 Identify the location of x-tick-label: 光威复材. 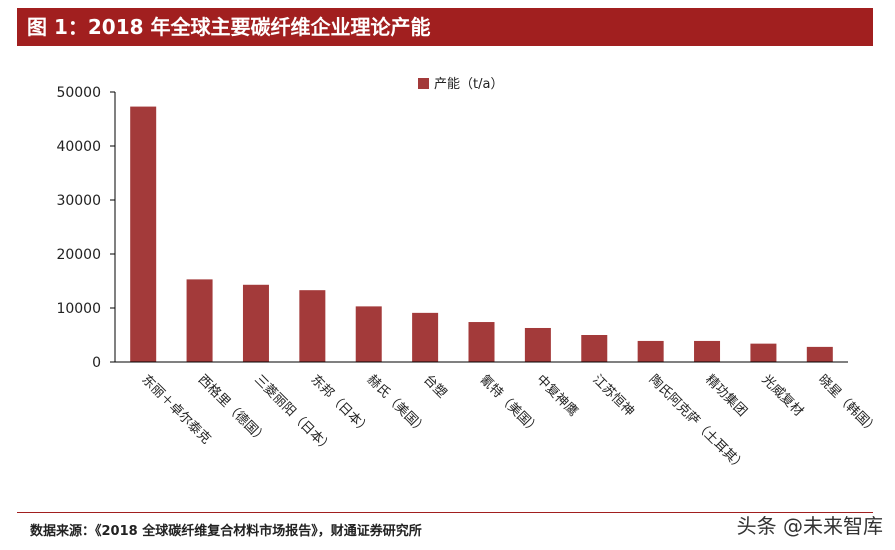
(782, 395).